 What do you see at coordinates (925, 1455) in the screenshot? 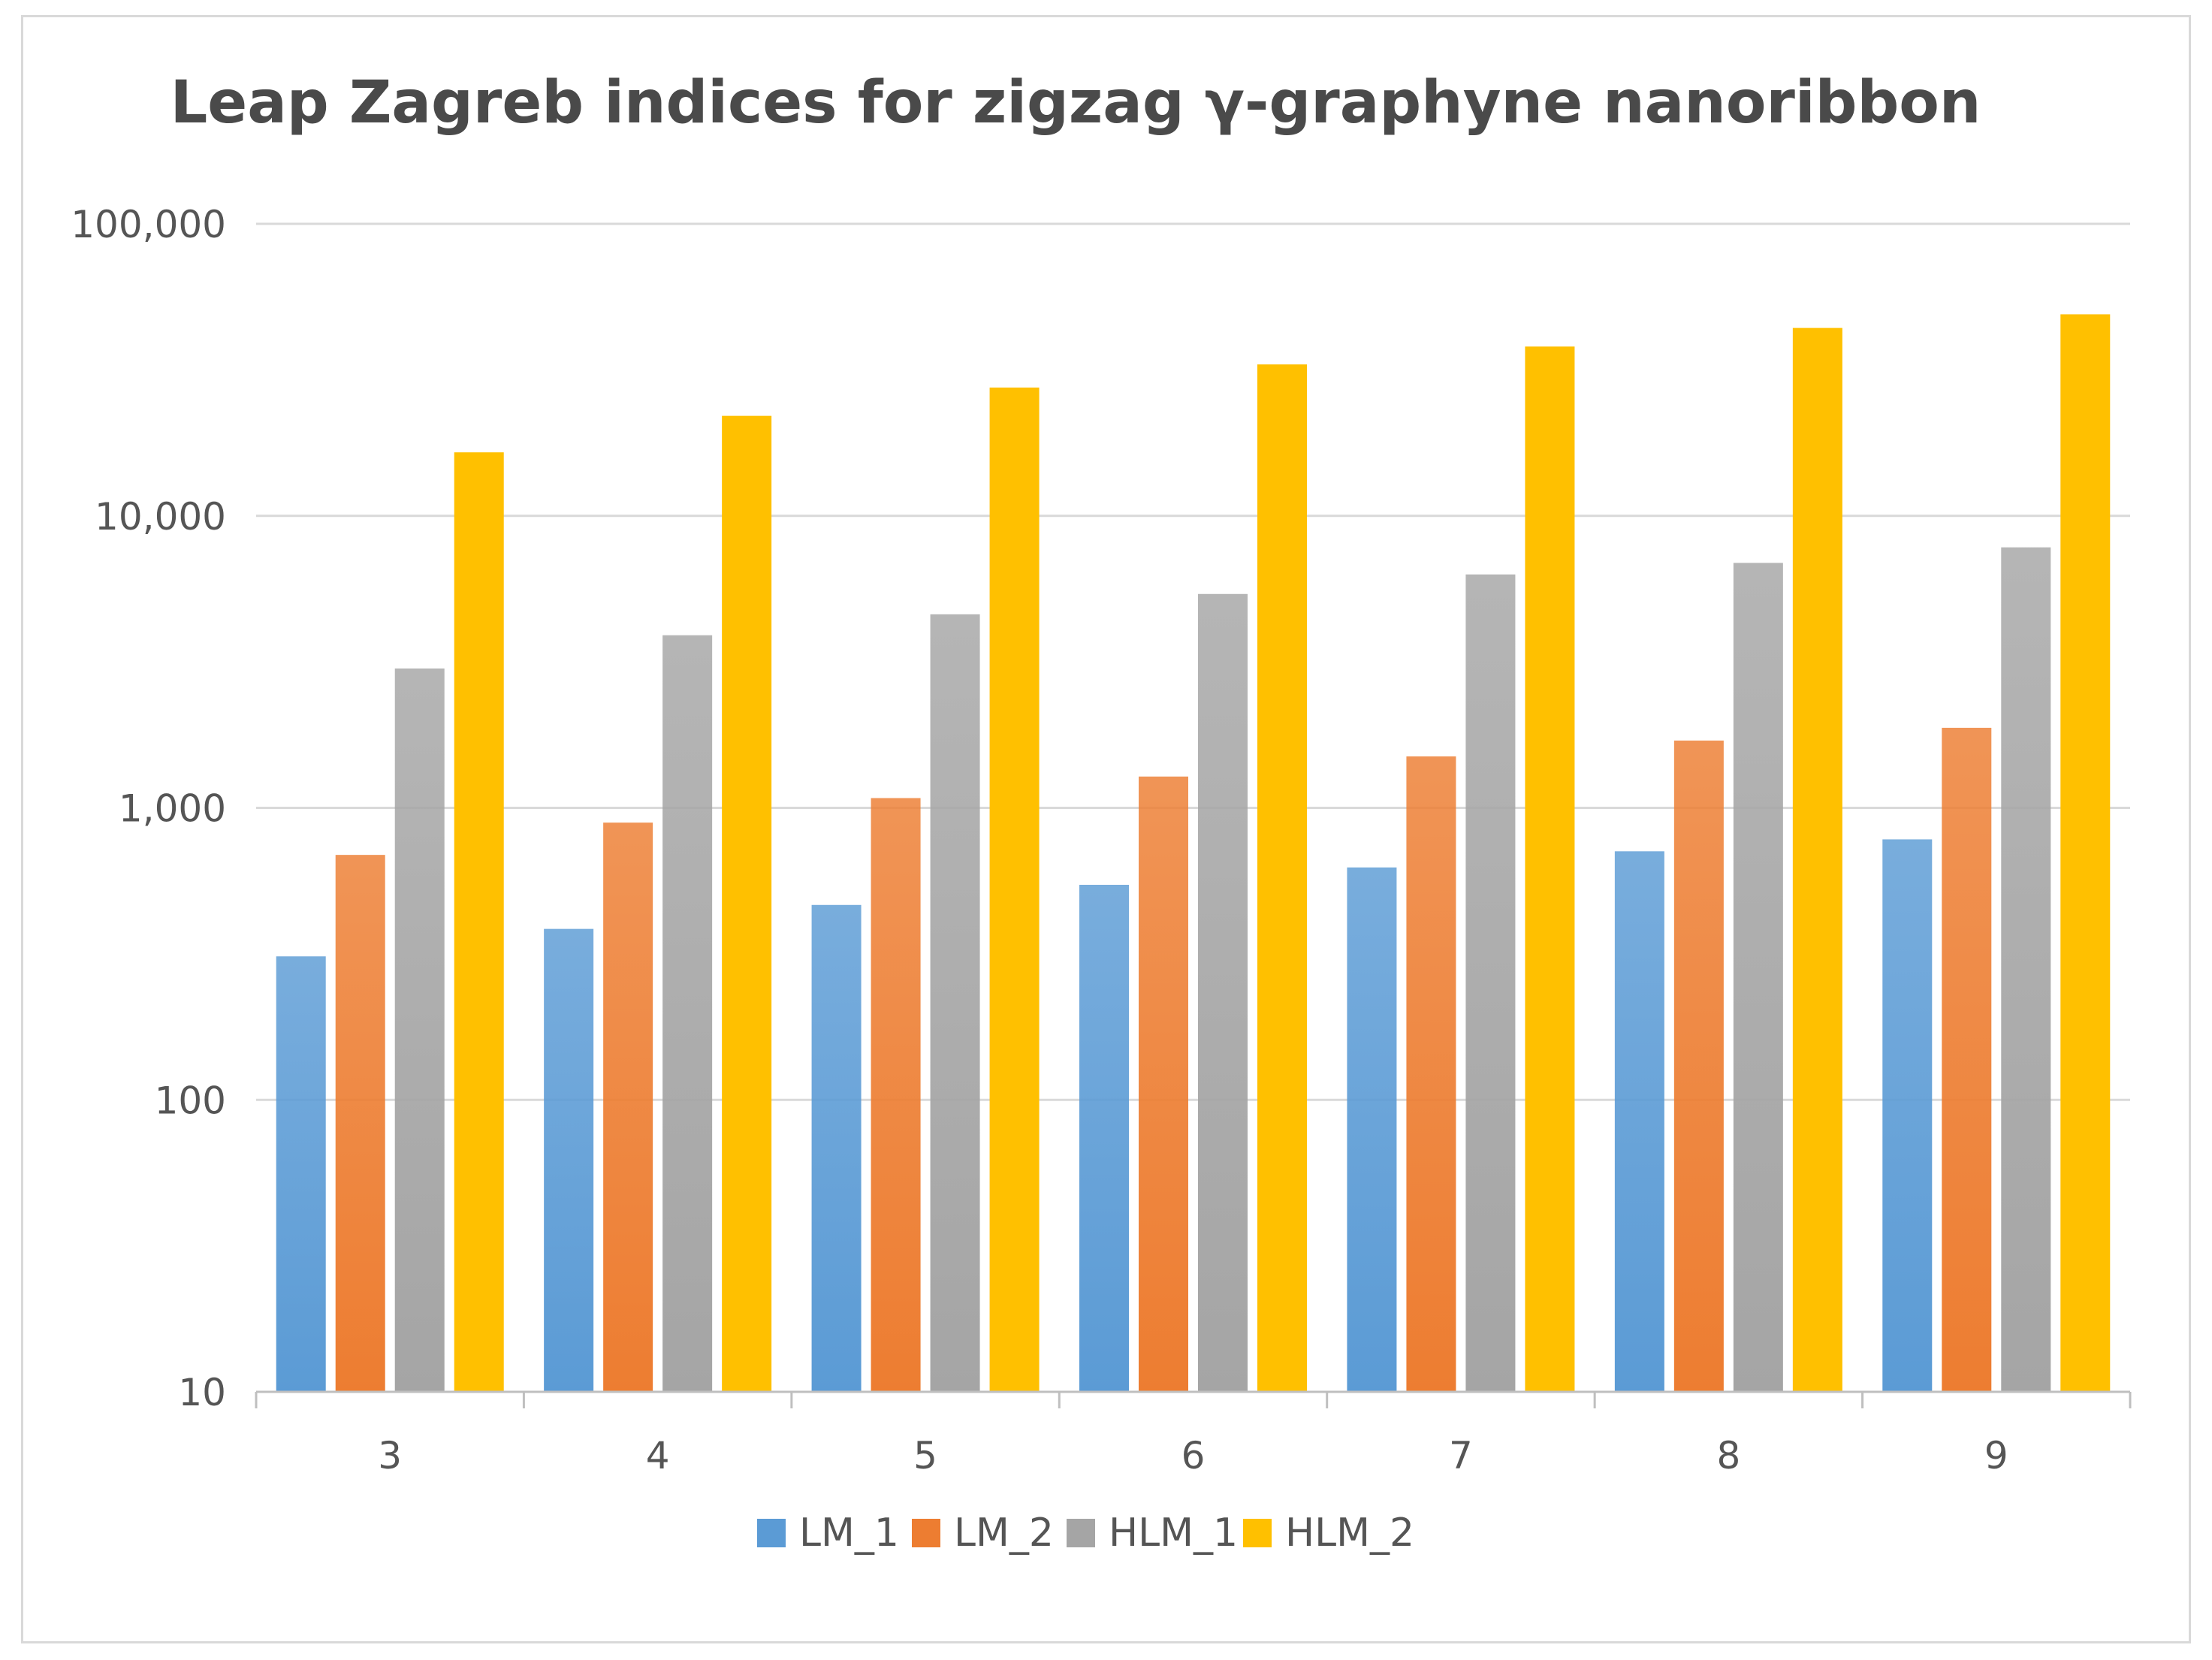
I see `x-tick-label: 5` at bounding box center [925, 1455].